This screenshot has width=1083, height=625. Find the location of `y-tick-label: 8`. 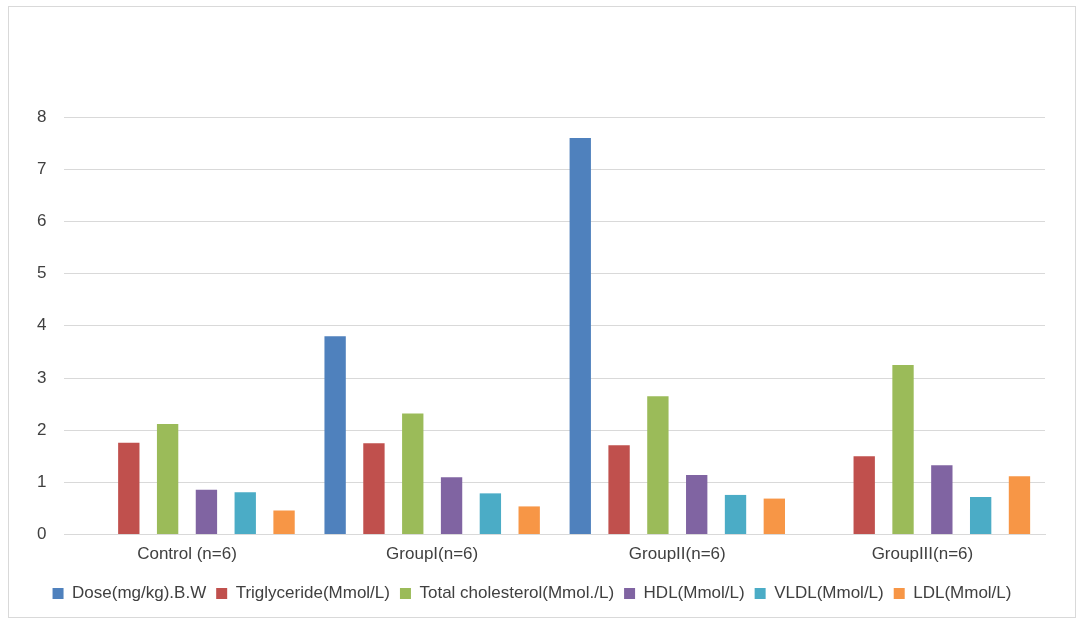

y-tick-label: 8 is located at coordinates (41, 116).